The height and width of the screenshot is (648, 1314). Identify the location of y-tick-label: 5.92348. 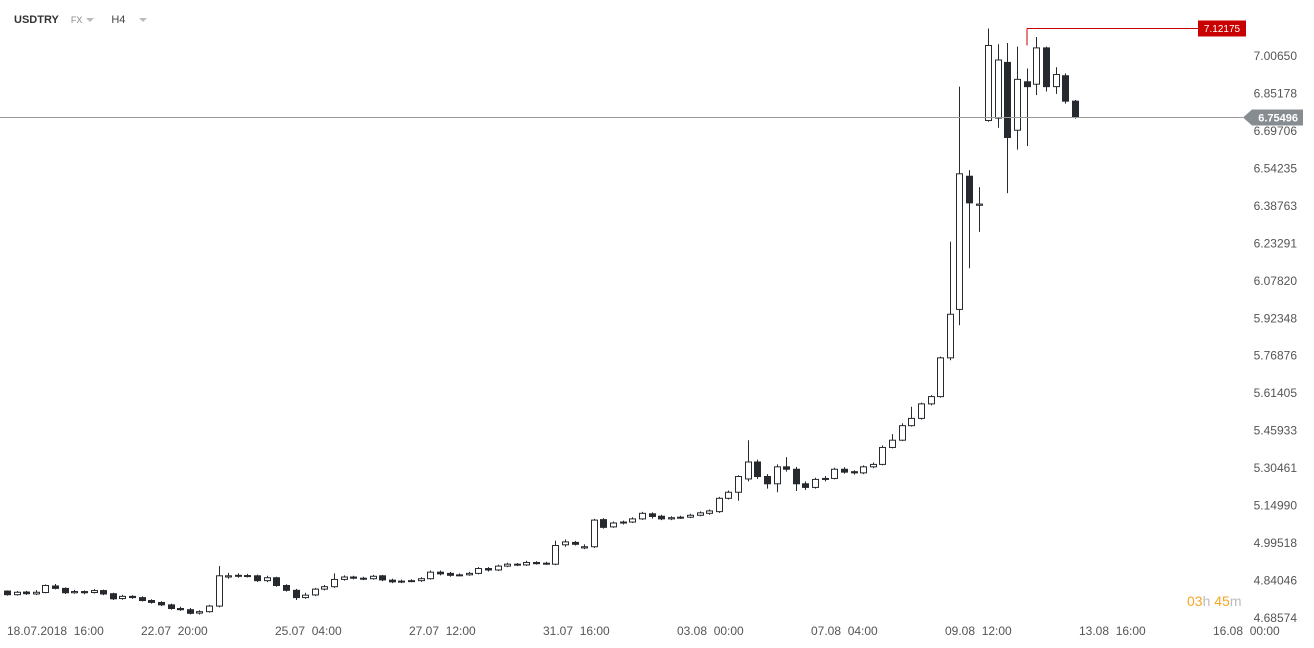
(1276, 318).